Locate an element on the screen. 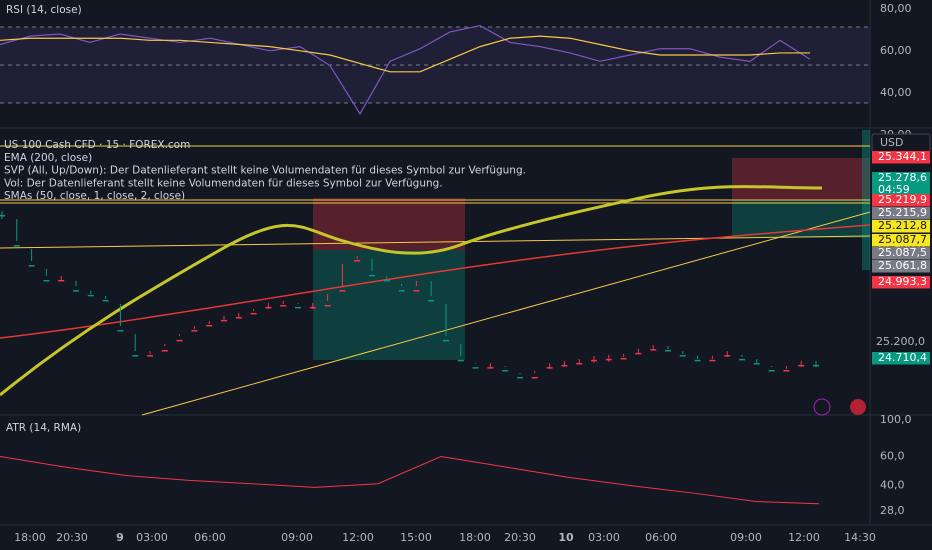 The image size is (932, 550). price-tag-label: 25.215,9 is located at coordinates (902, 212).